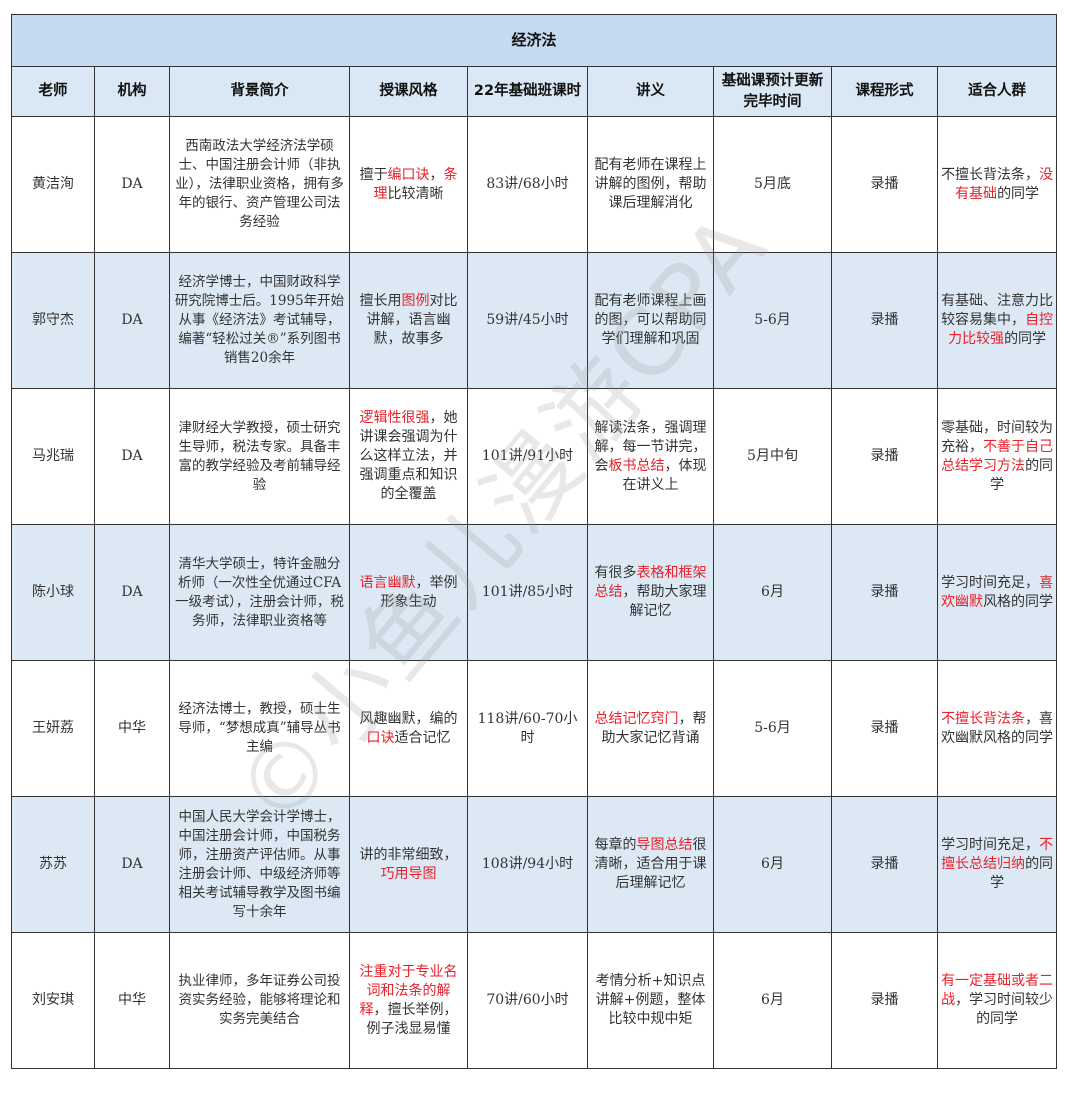  What do you see at coordinates (650, 456) in the screenshot?
I see `cell-notes: 解读法条，强调理解，每一节讲完，会板书总结，体现在讲义上` at bounding box center [650, 456].